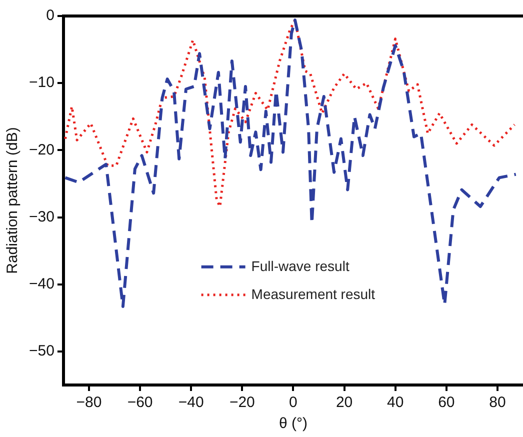 This screenshot has width=523, height=437. I want to click on x-tick-label: 60, so click(446, 403).